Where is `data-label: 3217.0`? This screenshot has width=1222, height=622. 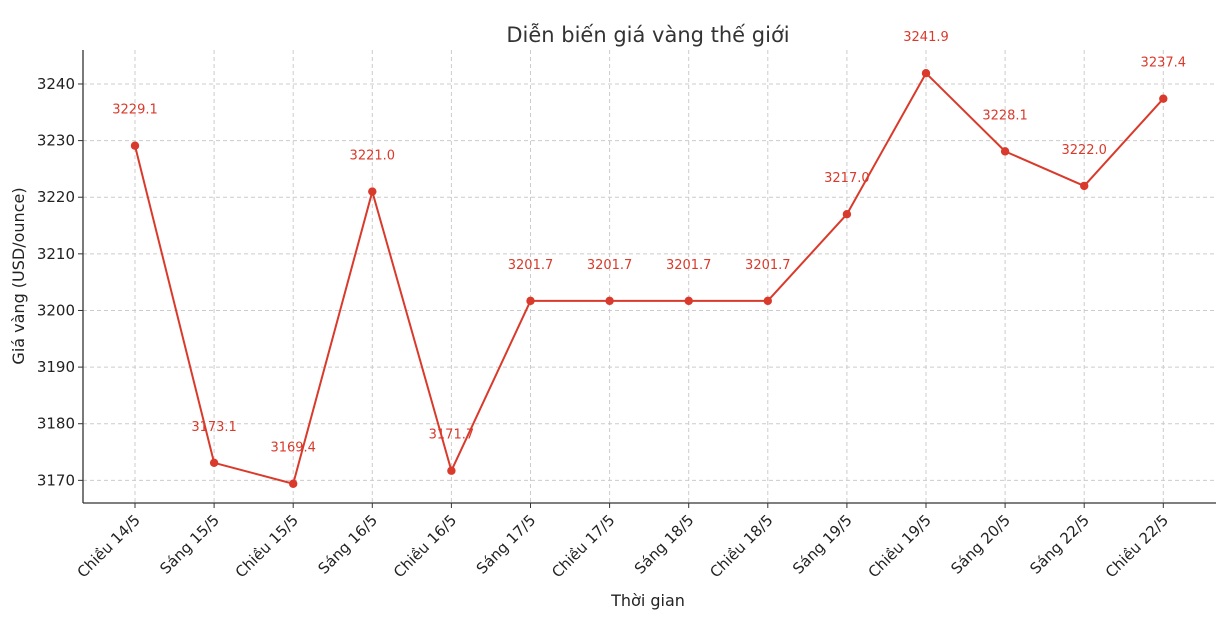 data-label: 3217.0 is located at coordinates (847, 178).